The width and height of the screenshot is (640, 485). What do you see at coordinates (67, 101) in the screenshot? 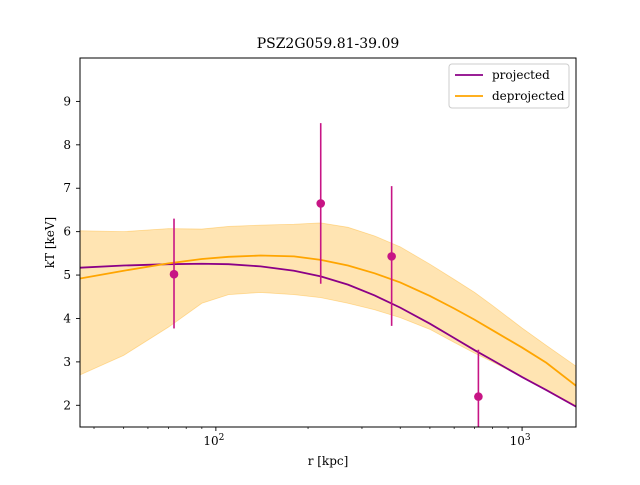
I see `y-tick-label-7: 9` at bounding box center [67, 101].